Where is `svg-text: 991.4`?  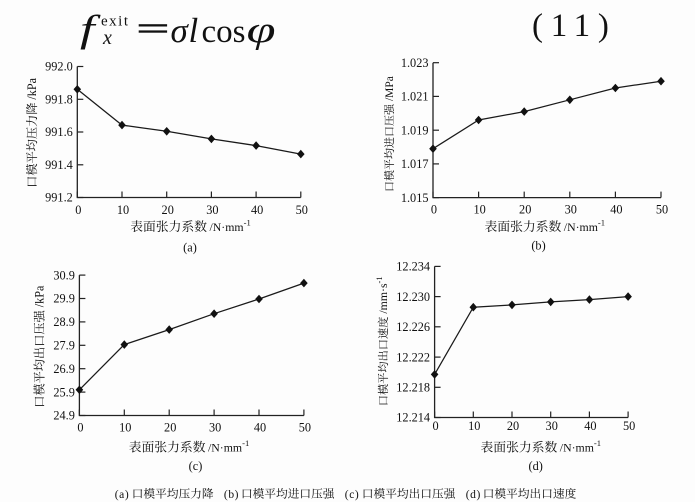 svg-text: 991.4 is located at coordinates (59, 165).